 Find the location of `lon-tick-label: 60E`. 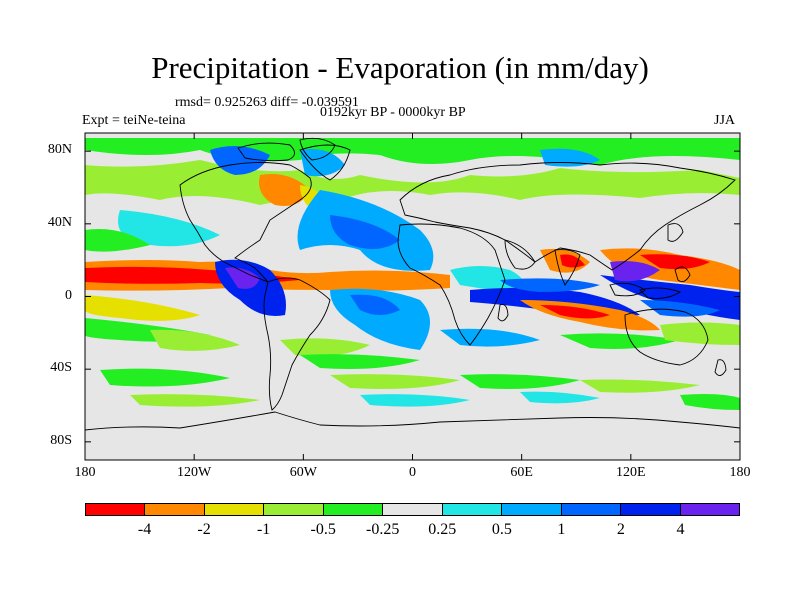

lon-tick-label: 60E is located at coordinates (521, 472).